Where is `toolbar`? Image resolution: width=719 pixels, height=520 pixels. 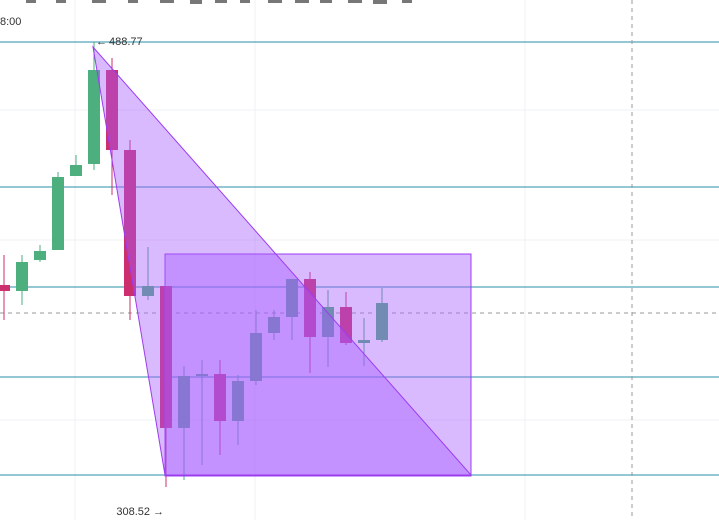
toolbar is located at coordinates (219, 2).